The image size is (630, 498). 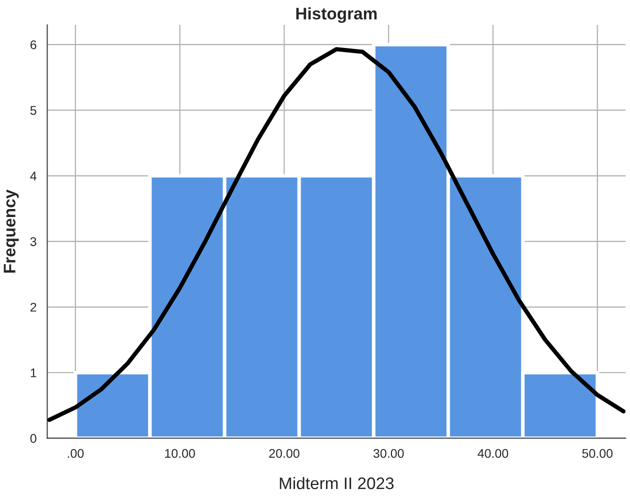 I want to click on chart-title: Histogram, so click(x=336, y=15).